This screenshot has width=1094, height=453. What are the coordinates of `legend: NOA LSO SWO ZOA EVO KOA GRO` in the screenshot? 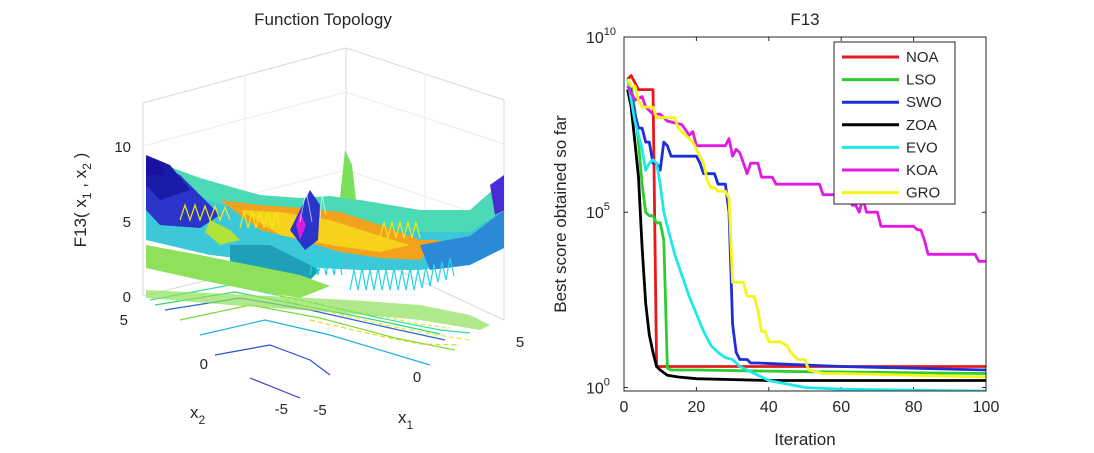 It's located at (894, 123).